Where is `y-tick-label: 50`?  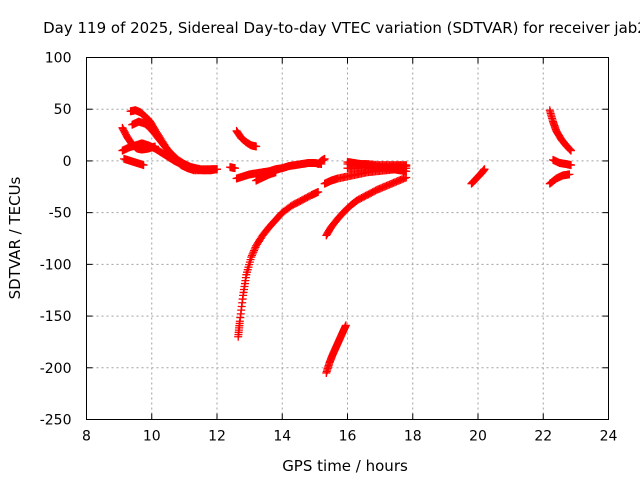
y-tick-label: 50 is located at coordinates (63, 110).